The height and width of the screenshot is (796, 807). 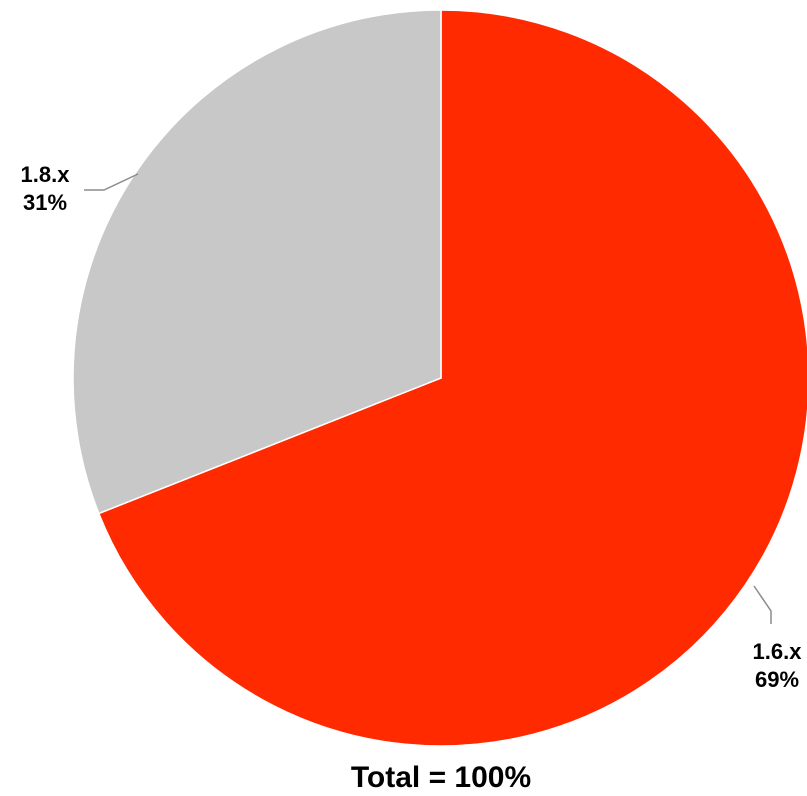 What do you see at coordinates (46, 174) in the screenshot?
I see `slice-name-label: 1.8.x` at bounding box center [46, 174].